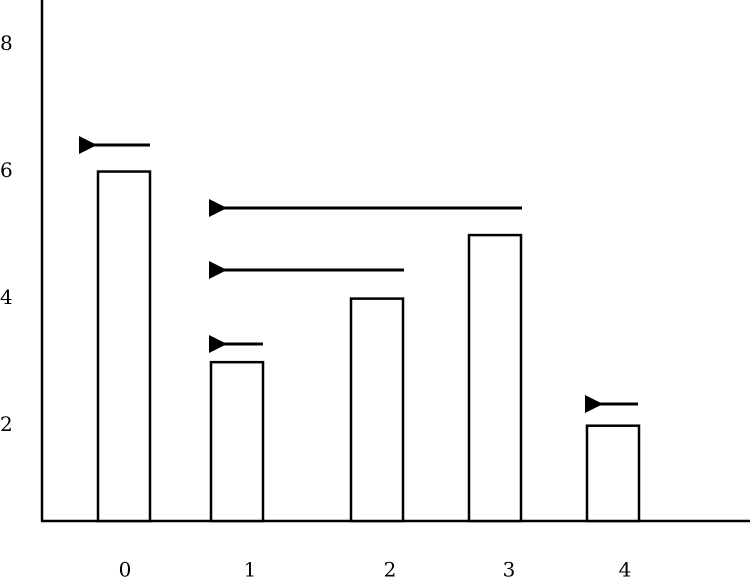 This screenshot has width=750, height=580. I want to click on x-tick-label: 2, so click(390, 569).